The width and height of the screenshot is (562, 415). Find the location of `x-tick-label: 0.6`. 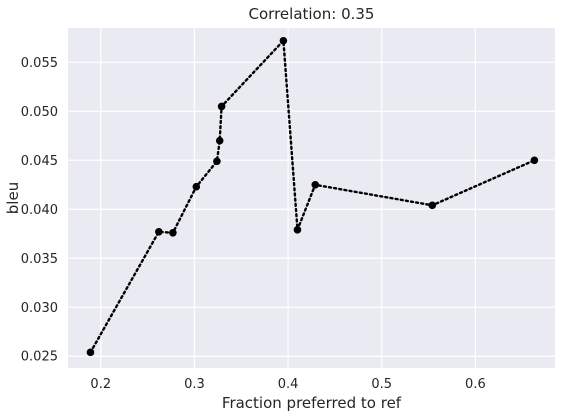

x-tick-label: 0.6 is located at coordinates (475, 384).